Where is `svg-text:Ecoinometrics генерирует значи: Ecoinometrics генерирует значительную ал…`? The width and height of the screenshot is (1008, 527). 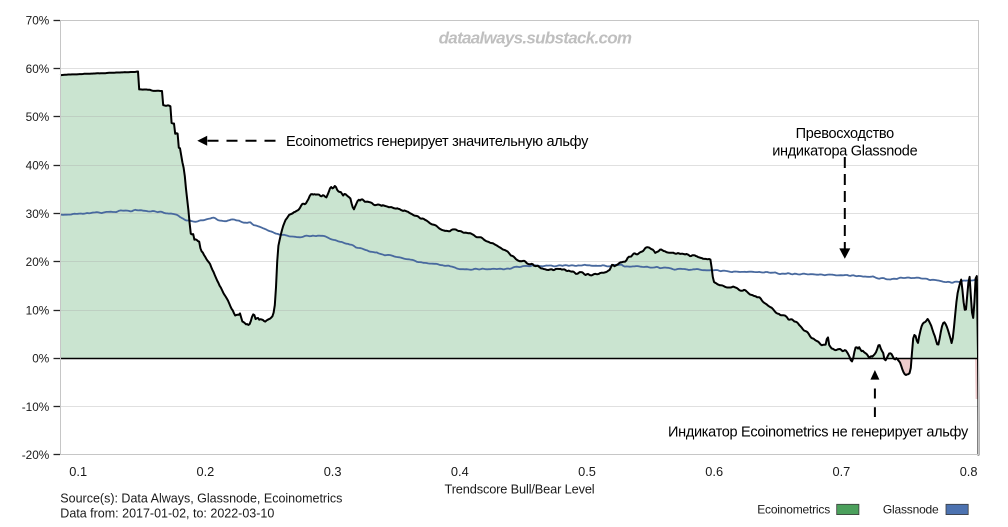
svg-text:Ecoinometrics генерирует значи: Ecoinometrics генерирует значительную ал… is located at coordinates (437, 142).